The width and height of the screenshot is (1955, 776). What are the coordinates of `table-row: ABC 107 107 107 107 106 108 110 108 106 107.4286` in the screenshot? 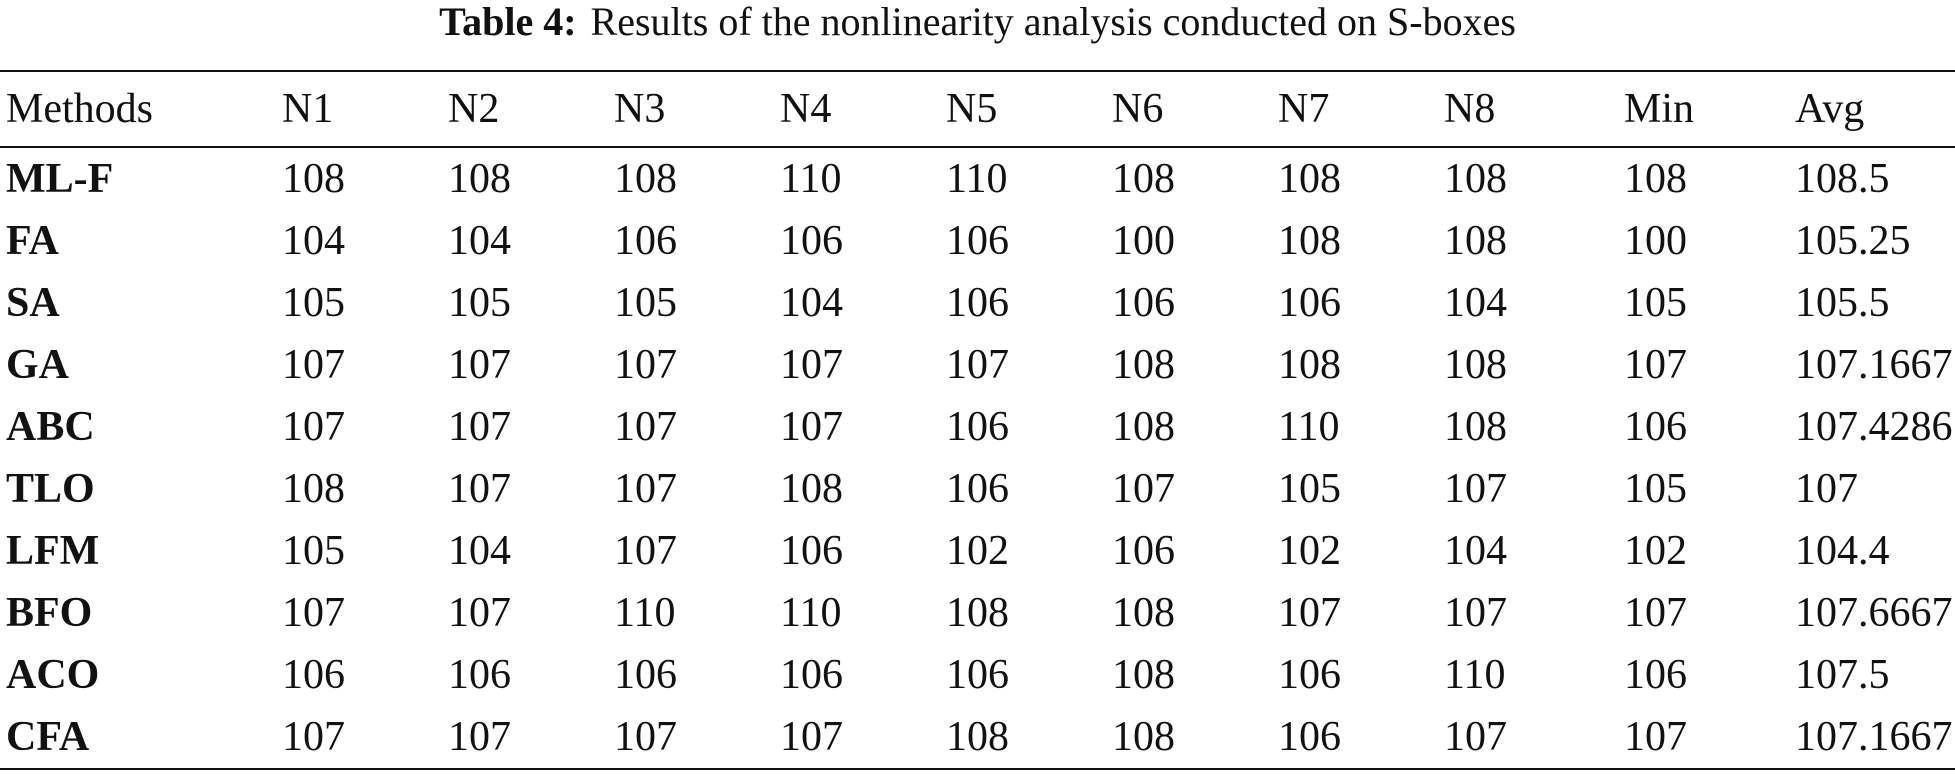 It's located at (977, 427).